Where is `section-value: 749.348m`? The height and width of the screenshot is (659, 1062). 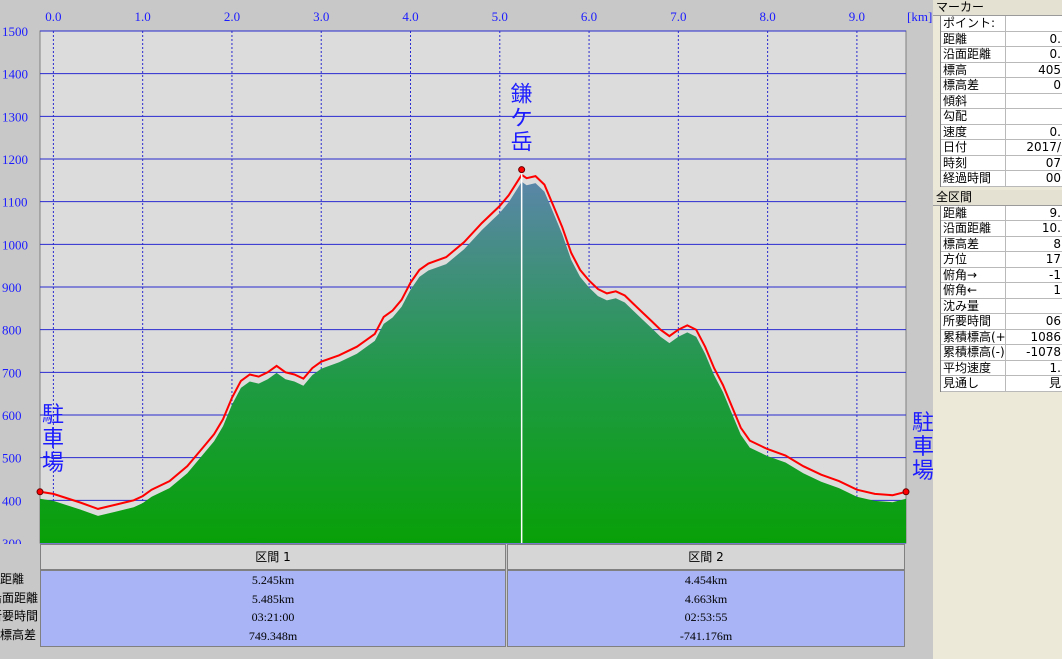
section-value: 749.348m is located at coordinates (273, 635).